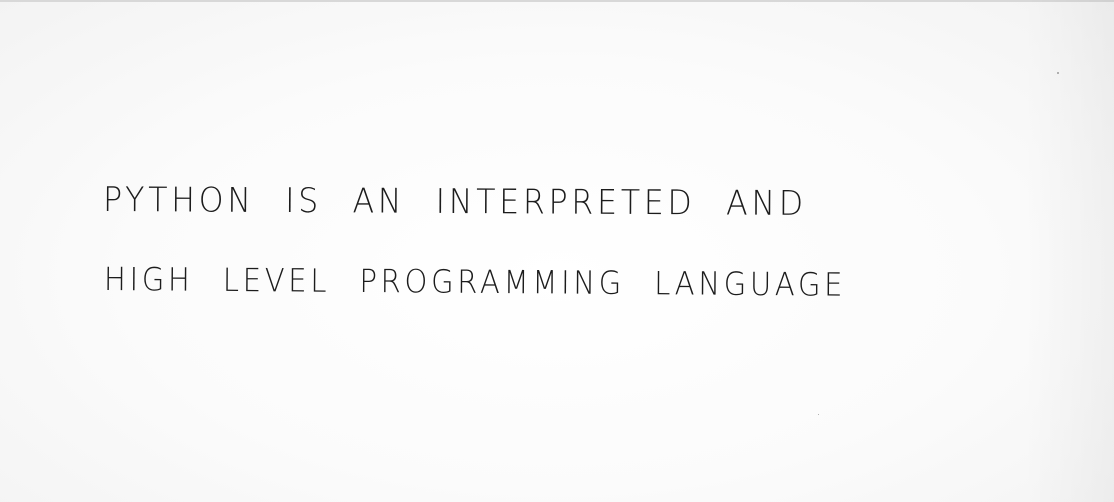 The image size is (1114, 502). What do you see at coordinates (475, 282) in the screenshot?
I see `handwritten-line-2: HIGH LEVEL PROGRAMMING LANGUAGE` at bounding box center [475, 282].